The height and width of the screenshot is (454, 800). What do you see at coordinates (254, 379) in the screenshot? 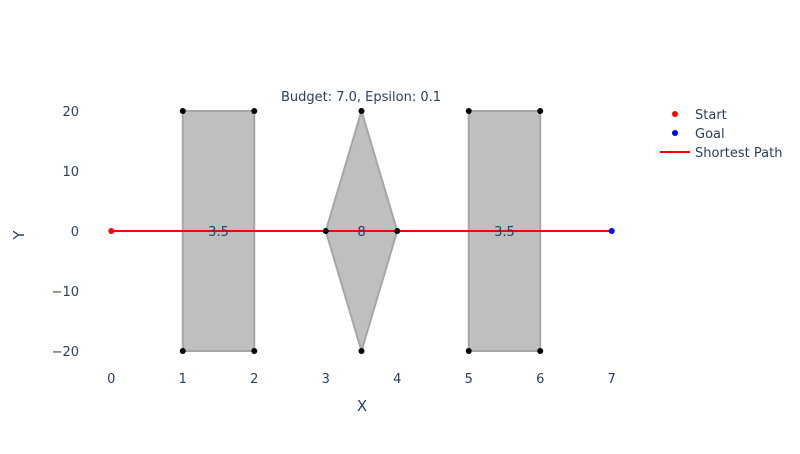
I see `x-tick-label: 2` at bounding box center [254, 379].